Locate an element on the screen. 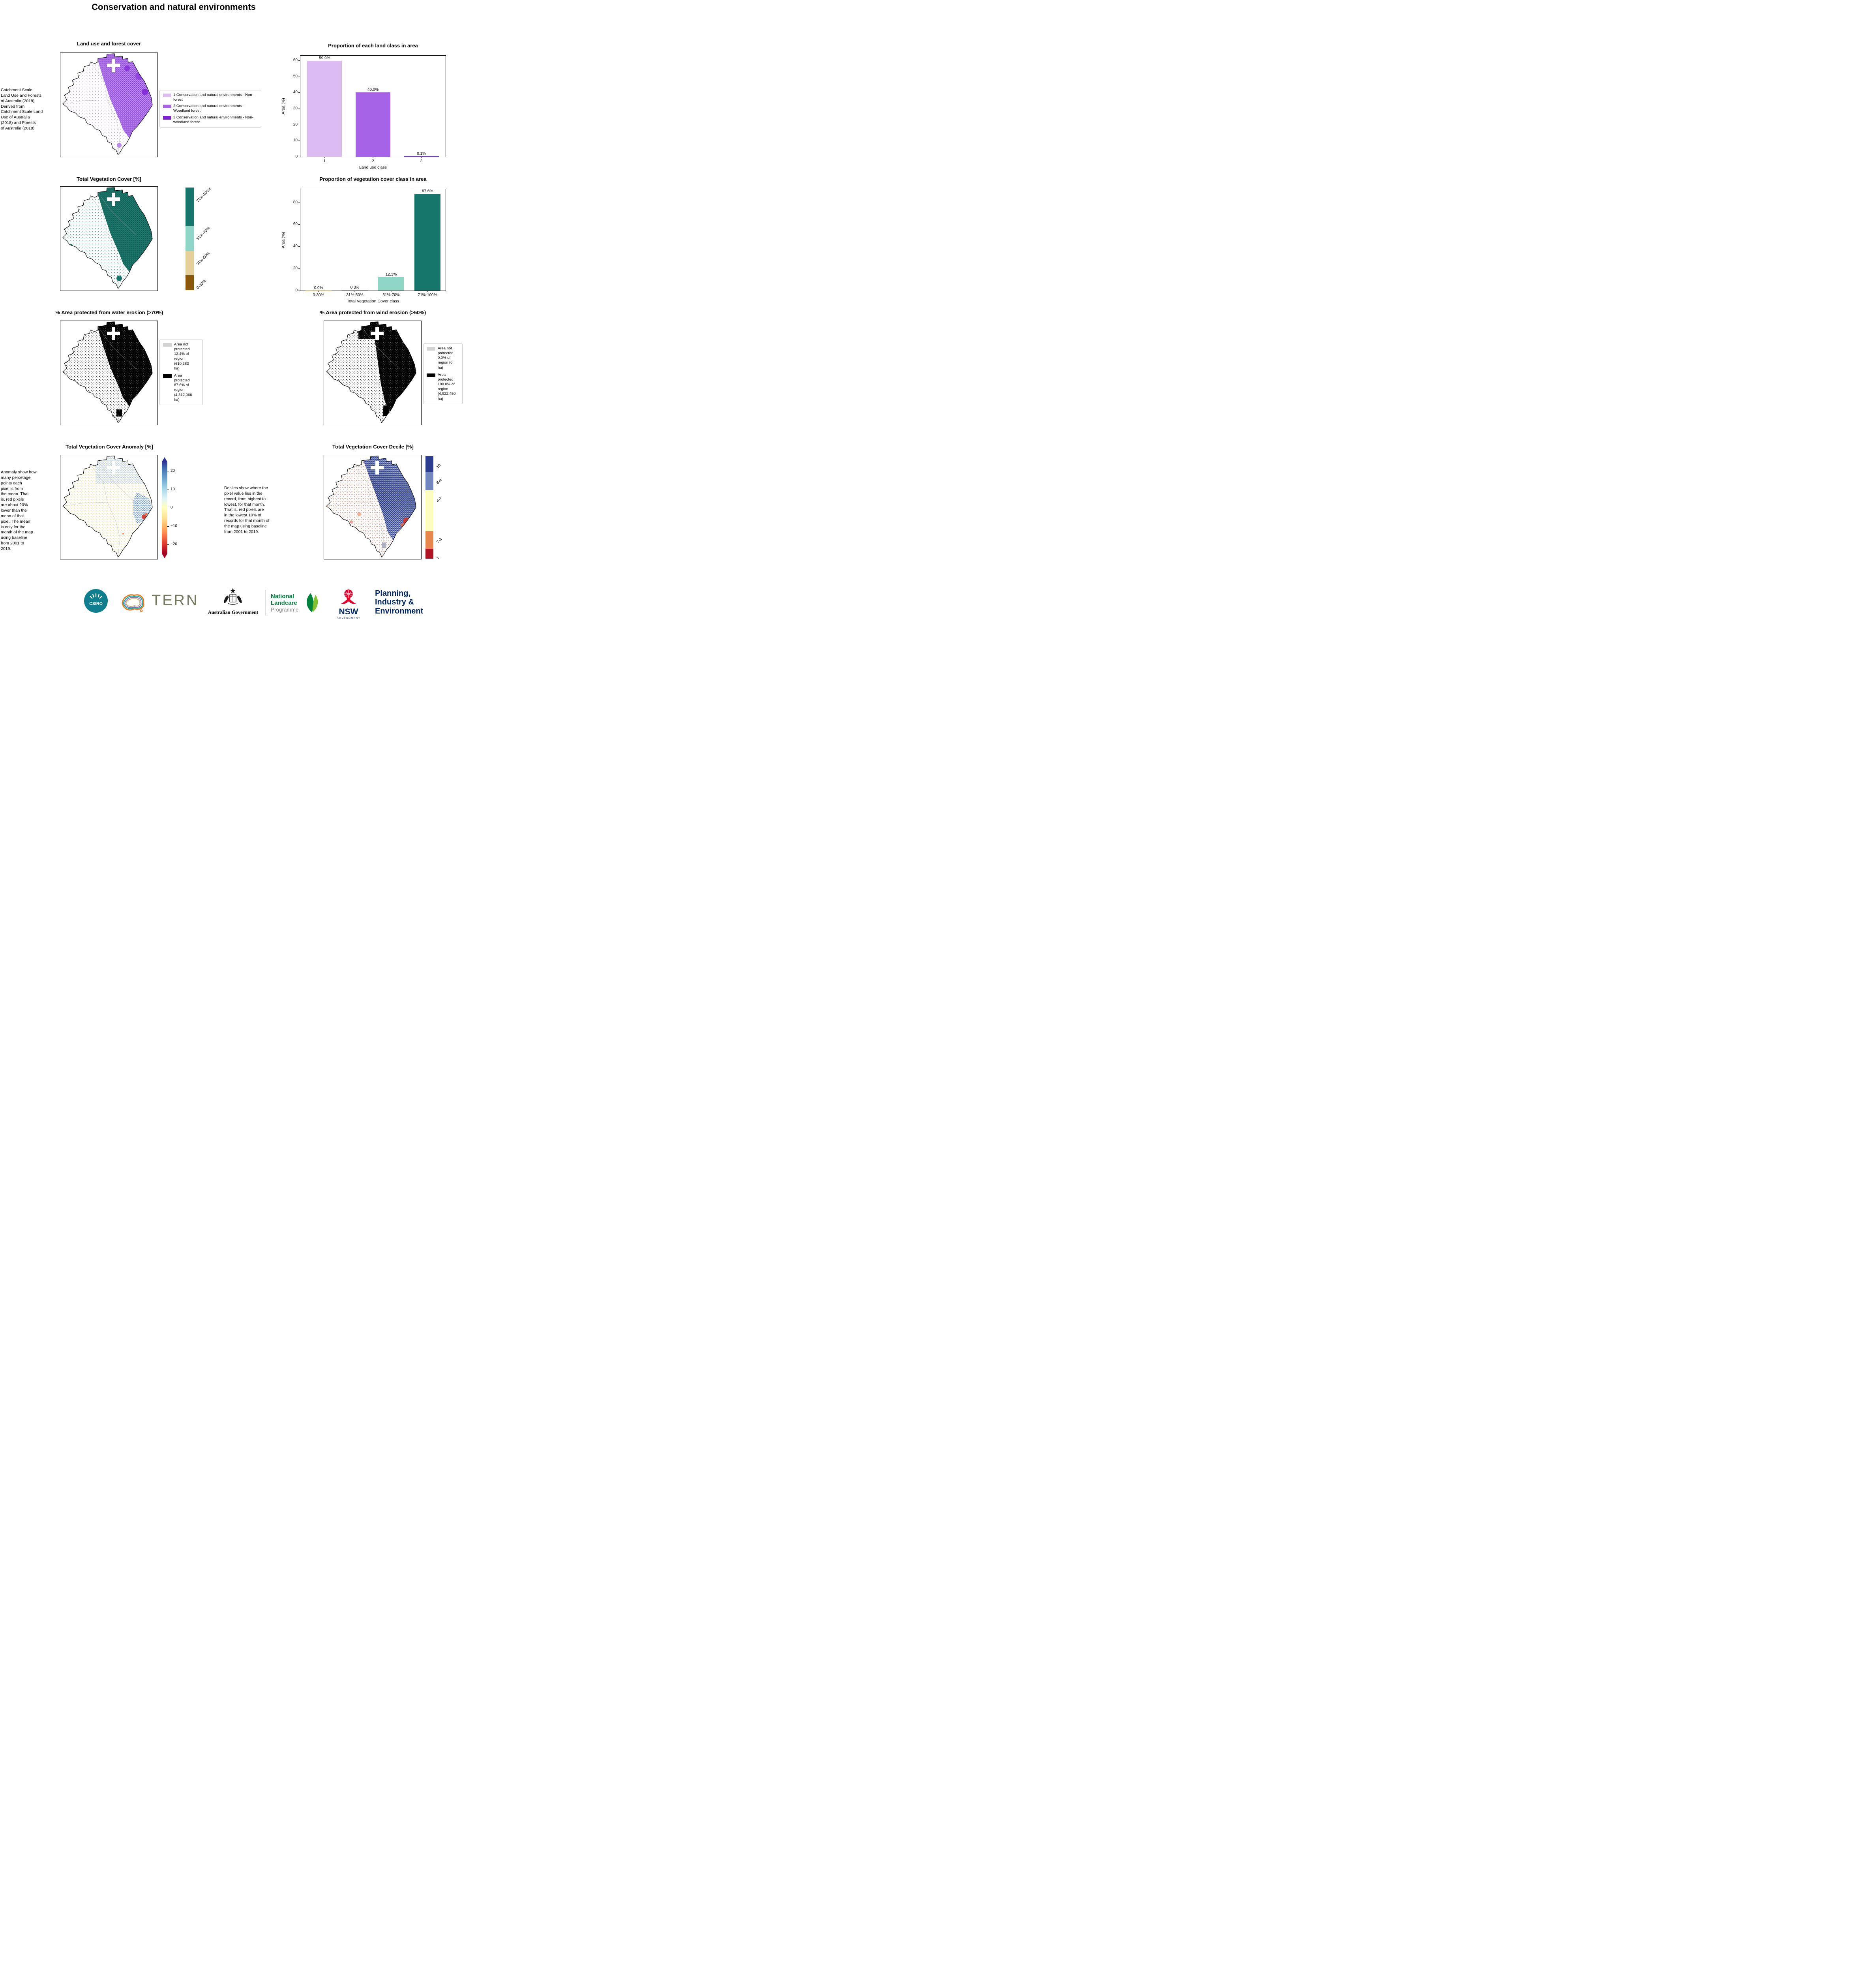 The image size is (1876, 1974). australian-government-text: Australian Government is located at coordinates (234, 612).